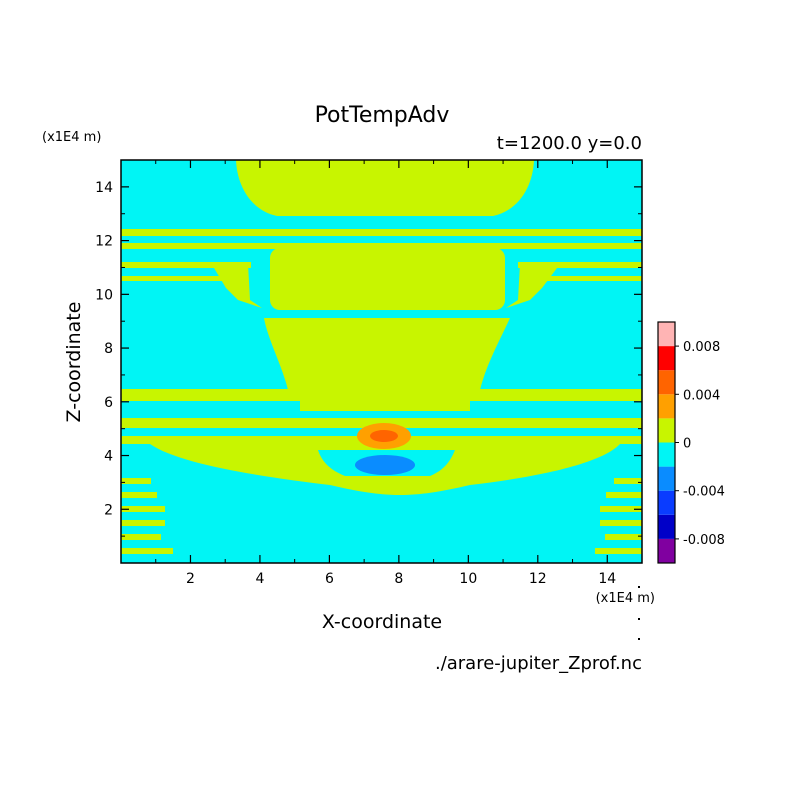  I want to click on chart-subtitle: t=1200.0 y=0.0, so click(569, 143).